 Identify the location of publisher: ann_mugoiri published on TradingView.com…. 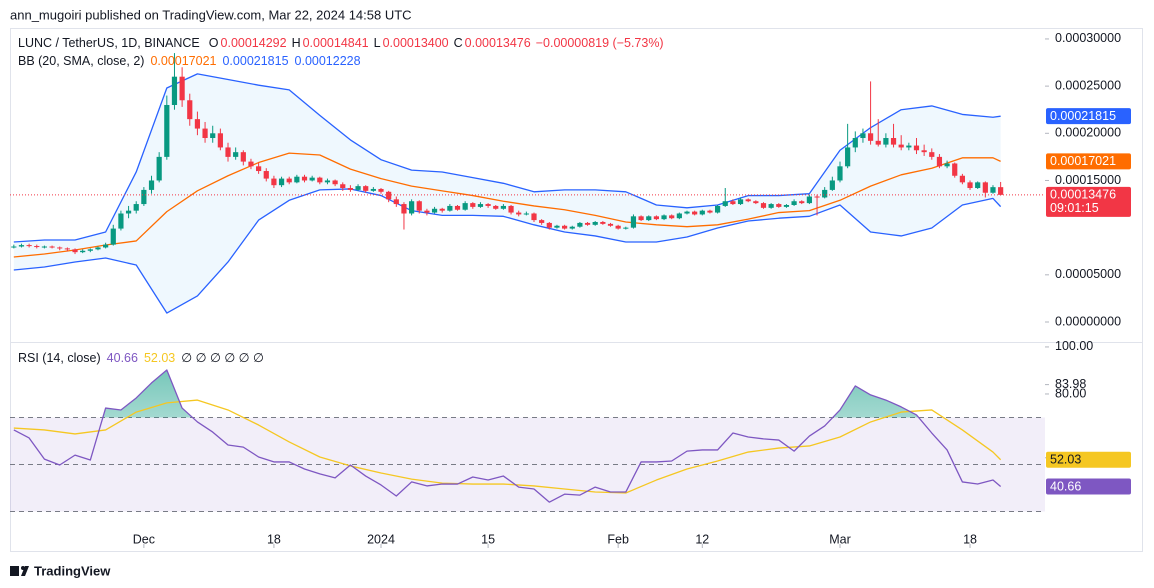
(211, 14).